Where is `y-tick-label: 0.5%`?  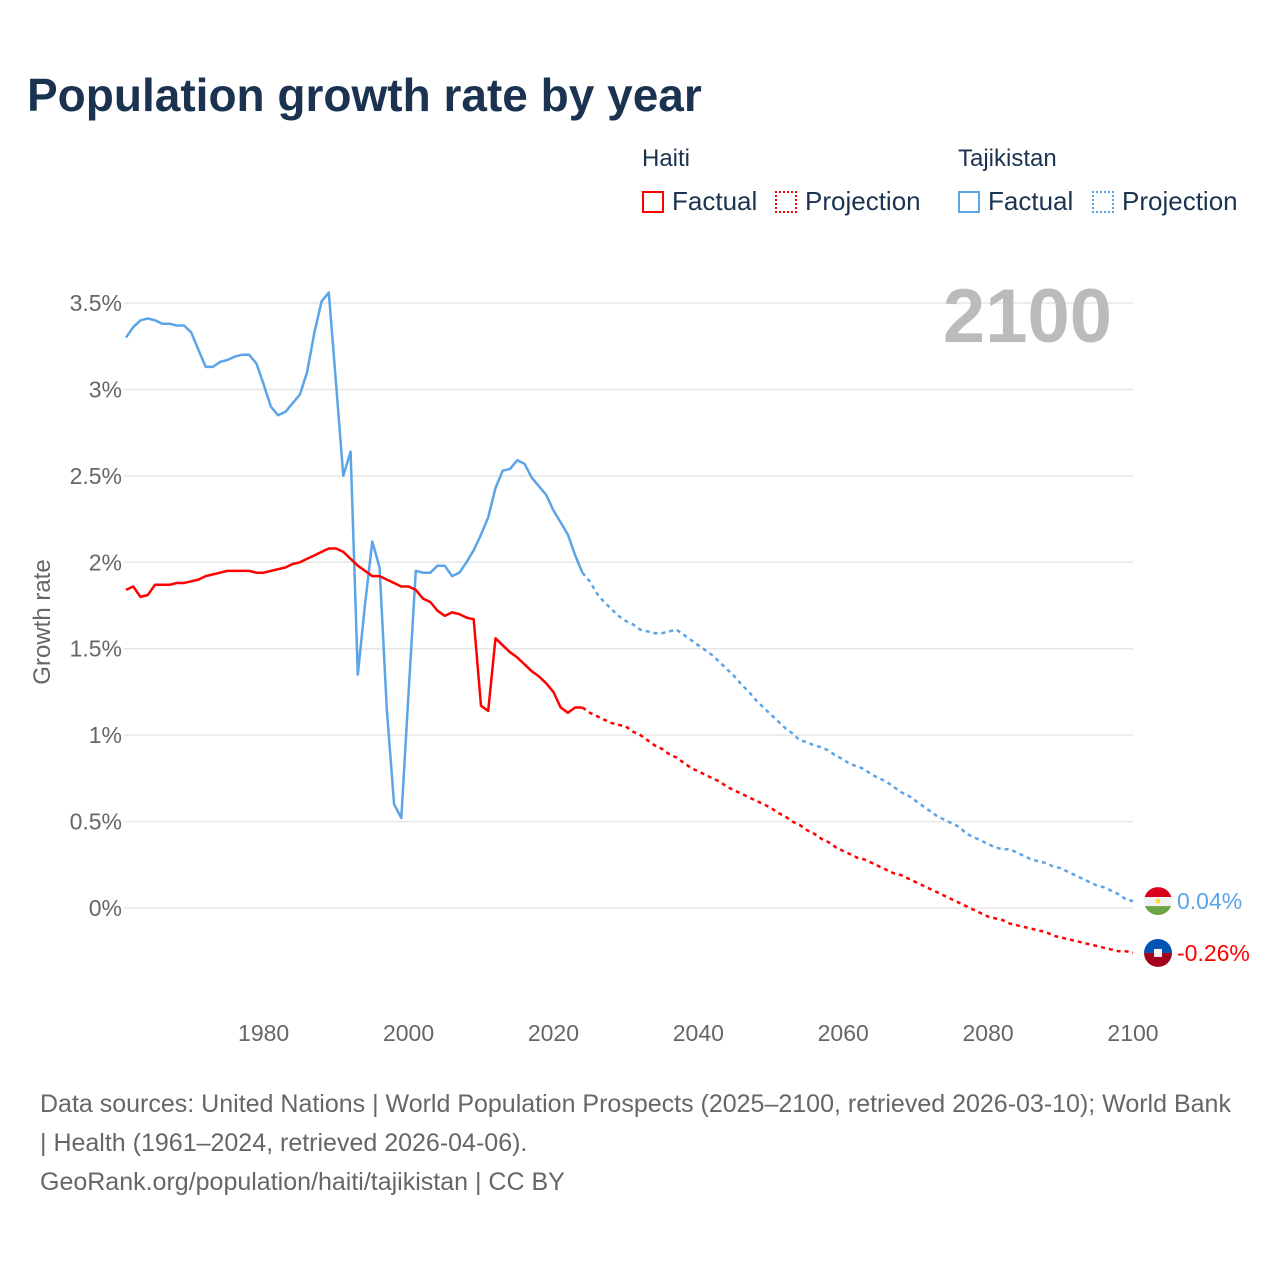 y-tick-label: 0.5% is located at coordinates (96, 822).